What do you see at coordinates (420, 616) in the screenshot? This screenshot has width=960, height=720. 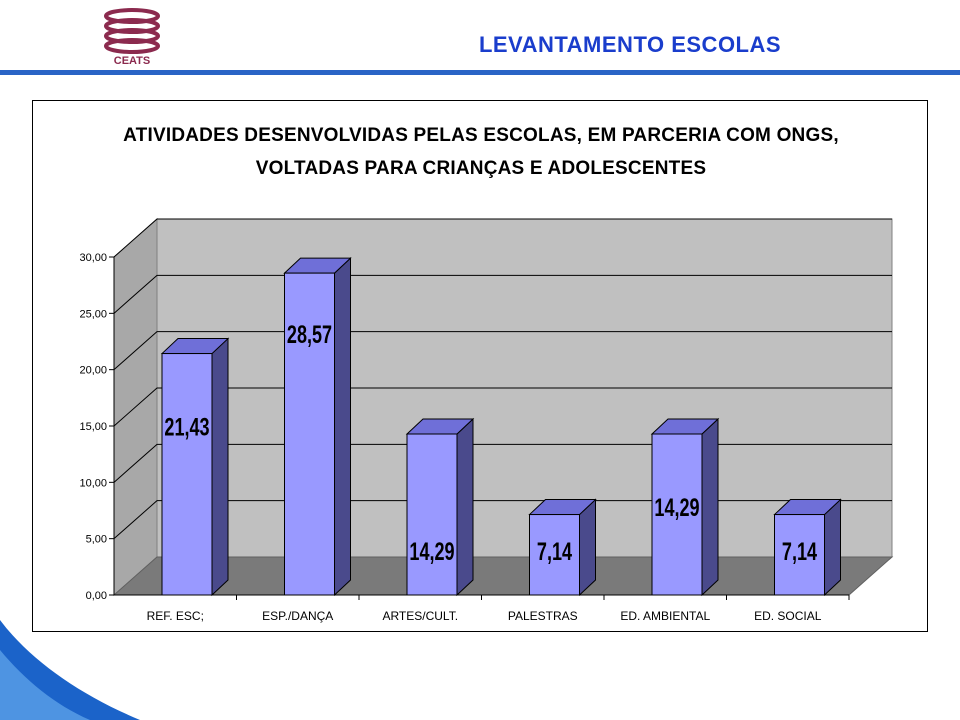 I see `x-tick-label: ARTES/CULT.` at bounding box center [420, 616].